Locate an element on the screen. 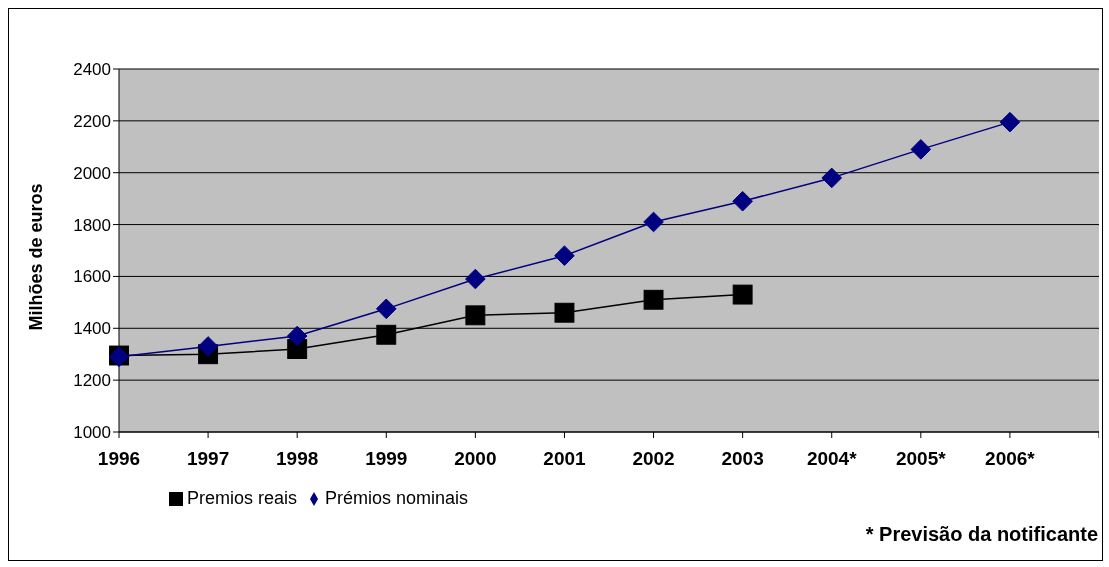 The height and width of the screenshot is (567, 1109). x-tick-label: 2005* is located at coordinates (921, 459).